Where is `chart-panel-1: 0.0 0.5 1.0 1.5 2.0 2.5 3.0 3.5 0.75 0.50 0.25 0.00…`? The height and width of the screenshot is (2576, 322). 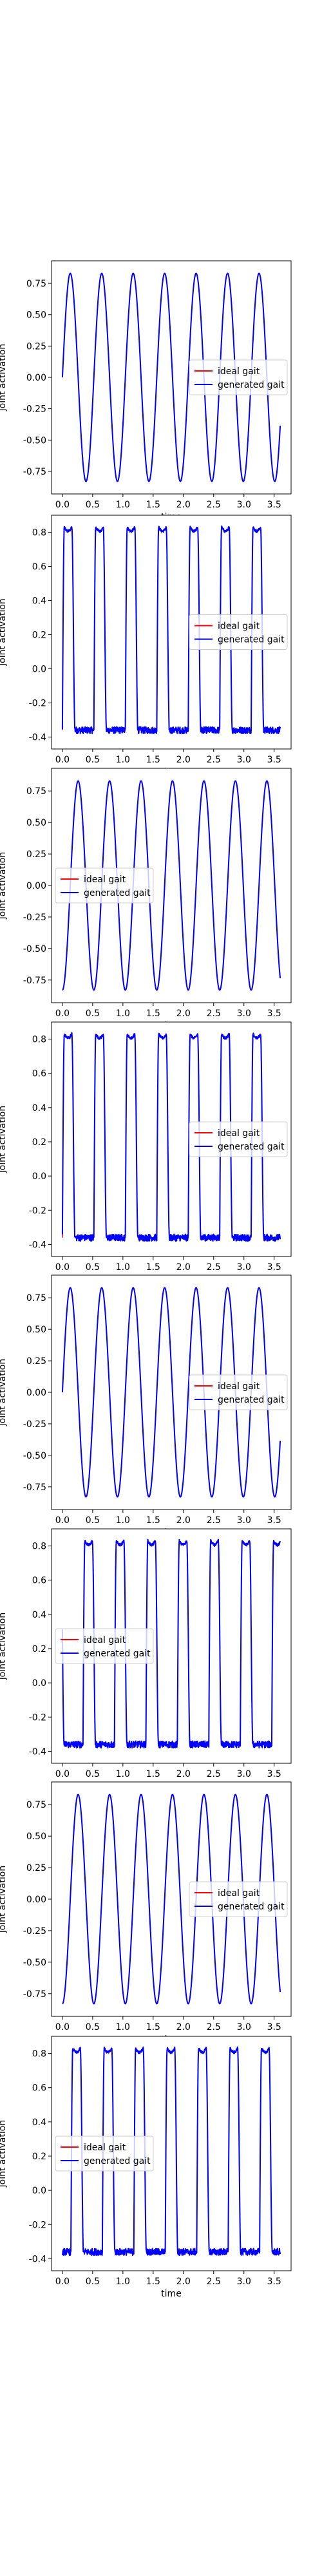 chart-panel-1: 0.0 0.5 1.0 1.5 2.0 2.5 3.0 3.5 0.75 0.50 0.25 0.00… is located at coordinates (146, 391).